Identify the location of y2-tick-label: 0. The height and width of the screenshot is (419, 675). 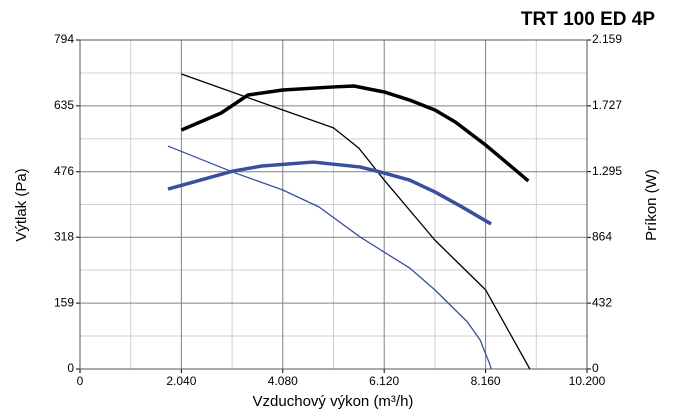
(595, 368).